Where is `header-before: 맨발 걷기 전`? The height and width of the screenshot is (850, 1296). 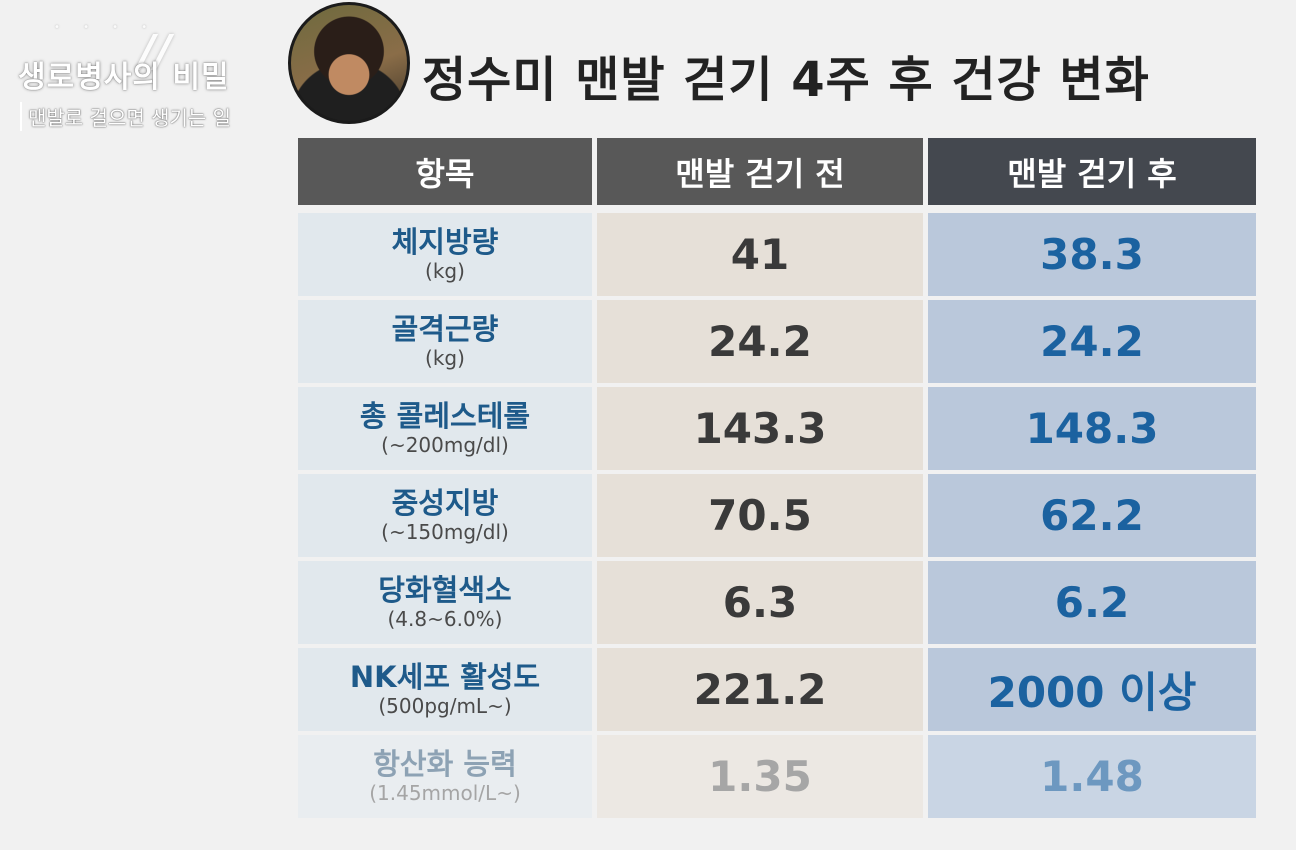
header-before: 맨발 걷기 전 is located at coordinates (760, 171).